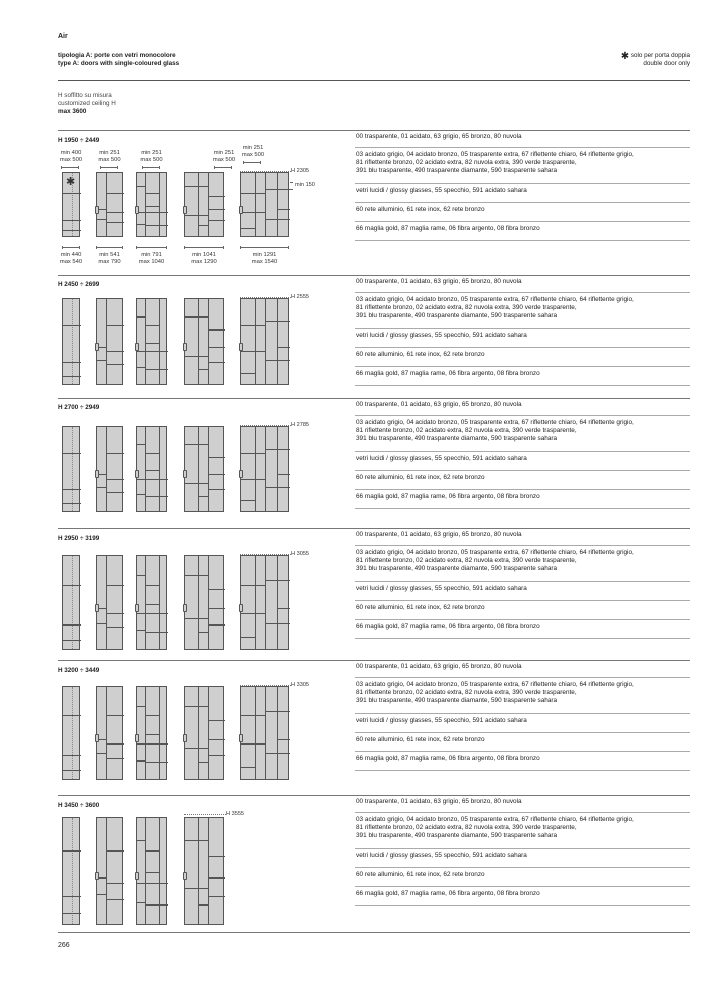 This screenshot has height=981, width=710. What do you see at coordinates (79, 805) in the screenshot?
I see `height-range-label: H 3450 ÷ 3600` at bounding box center [79, 805].